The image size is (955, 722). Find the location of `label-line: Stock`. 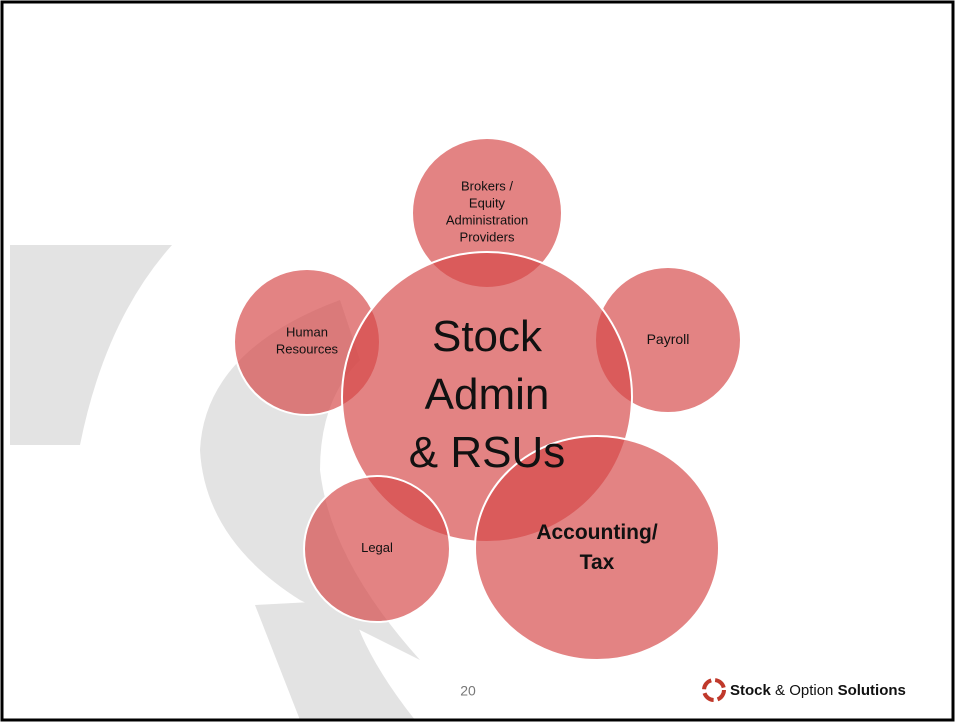

label-line: Stock is located at coordinates (487, 336).